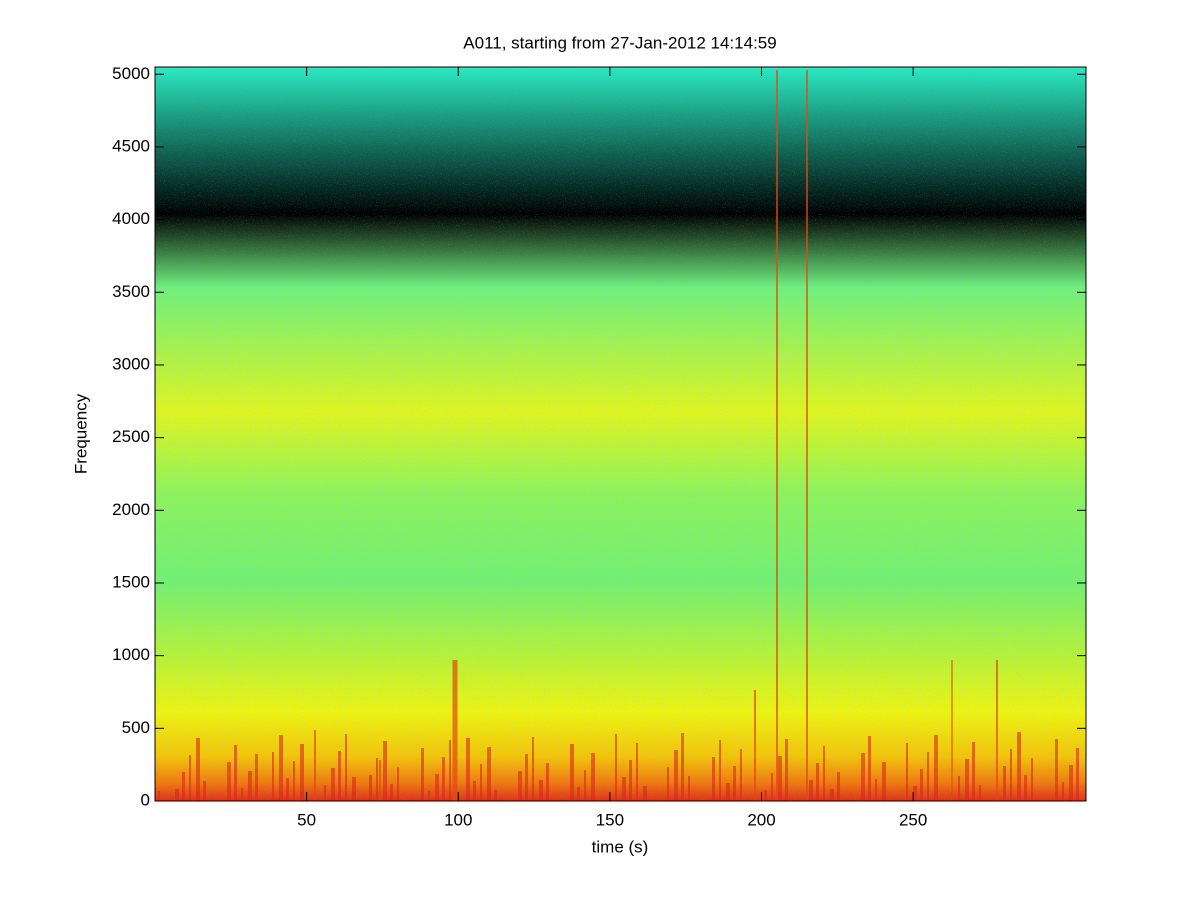 Image resolution: width=1200 pixels, height=900 pixels. Describe the element at coordinates (131, 581) in the screenshot. I see `y-tick-label: 1500` at that location.